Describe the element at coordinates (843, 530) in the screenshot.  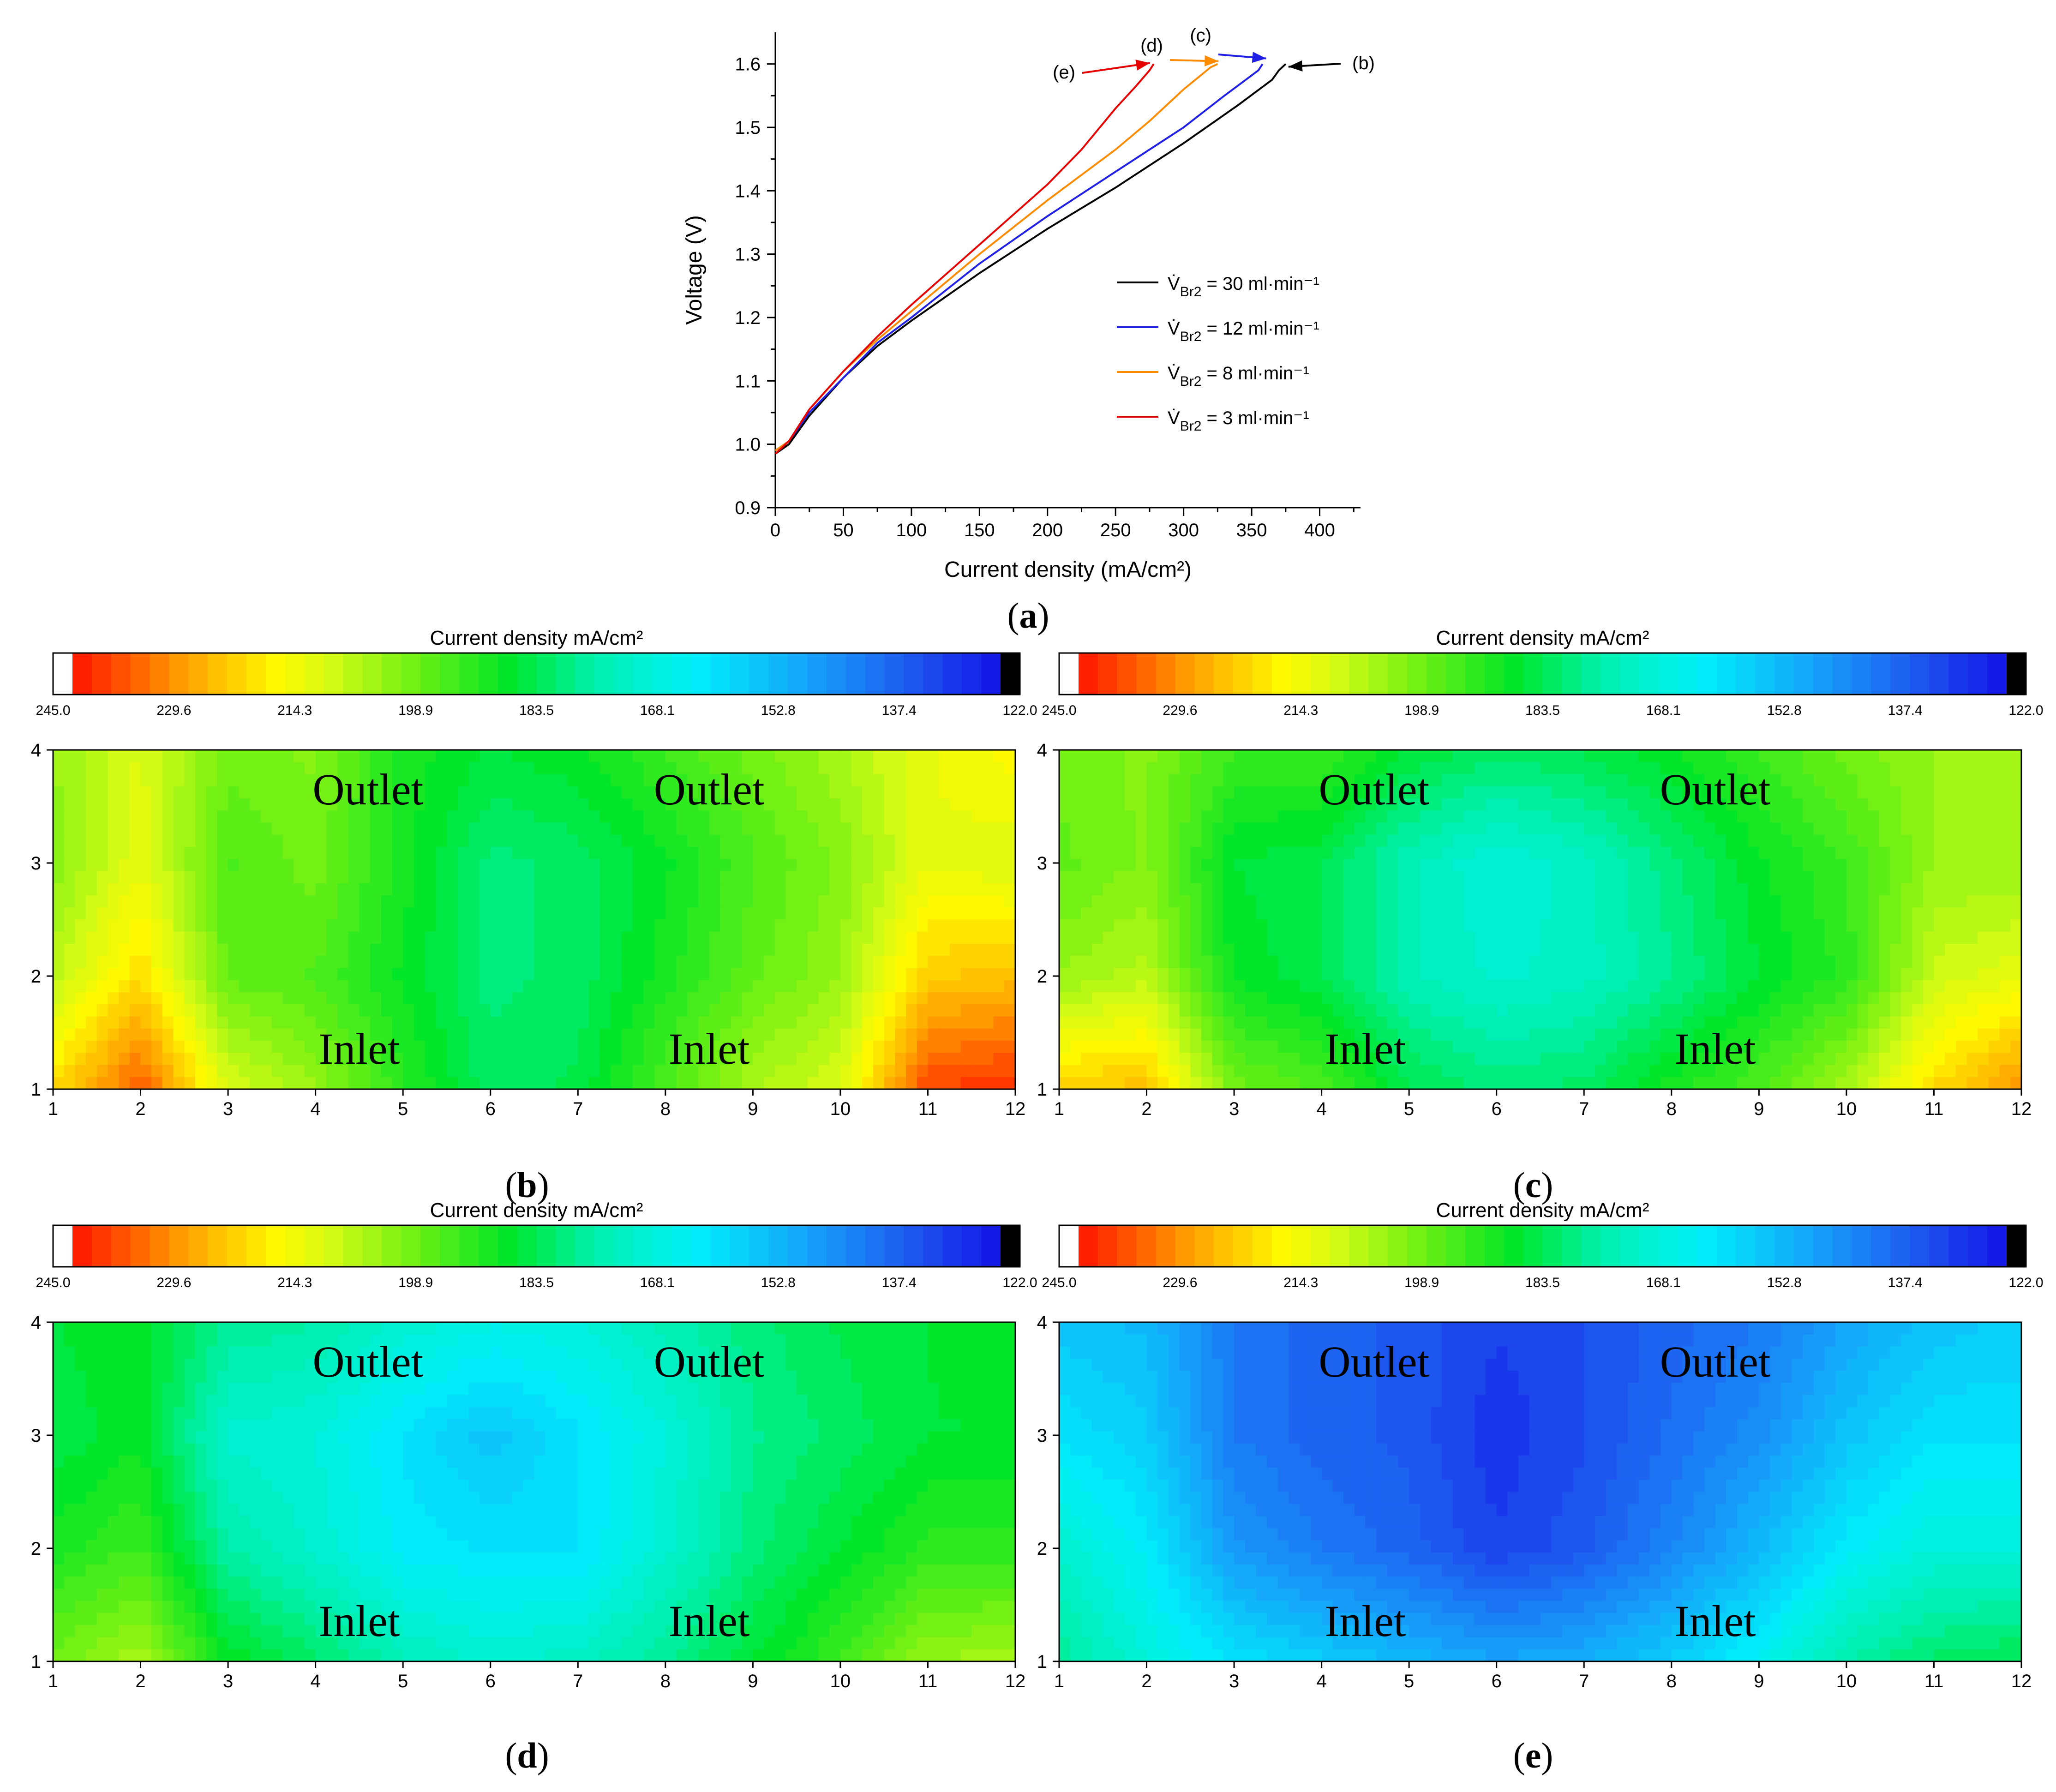
I see `x-tick-label: 50` at that location.